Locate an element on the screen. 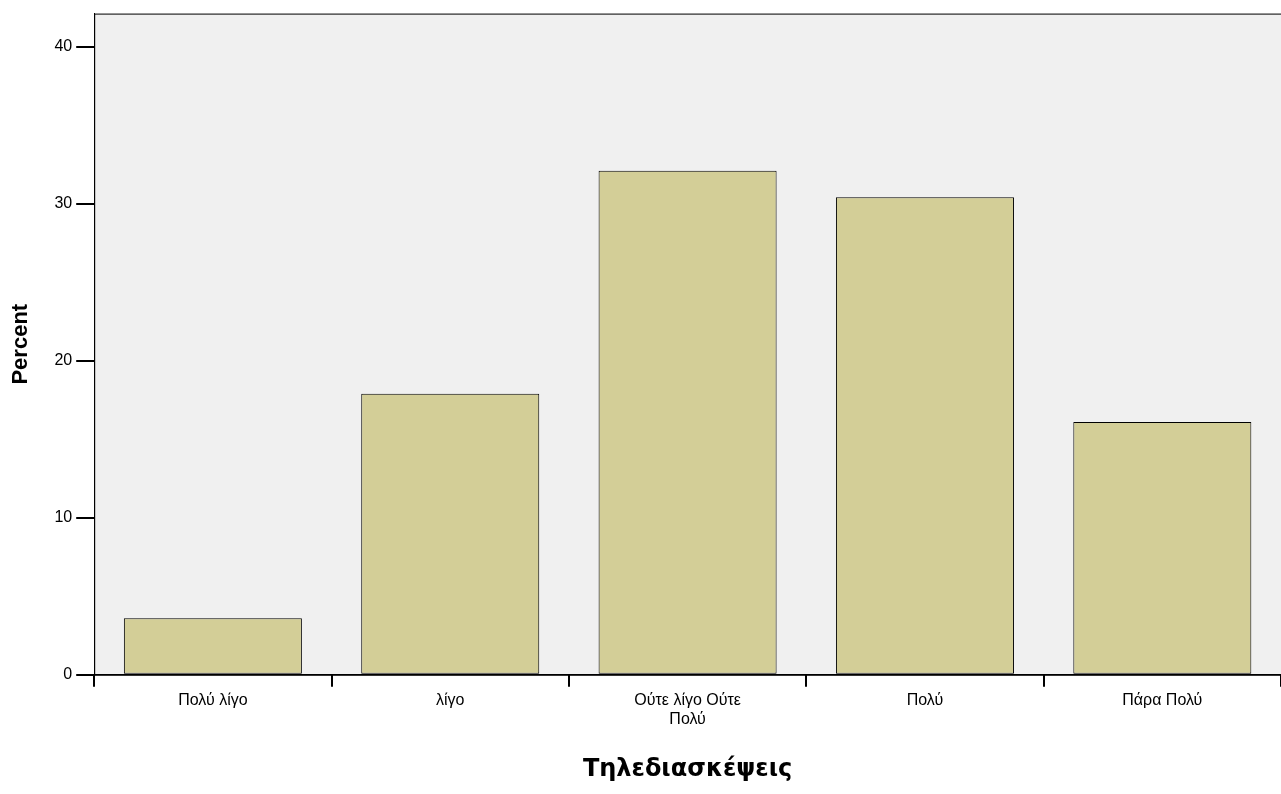 This screenshot has height=794, width=1281. x-axis-title: Τηλεδιασκέψεις is located at coordinates (687, 767).